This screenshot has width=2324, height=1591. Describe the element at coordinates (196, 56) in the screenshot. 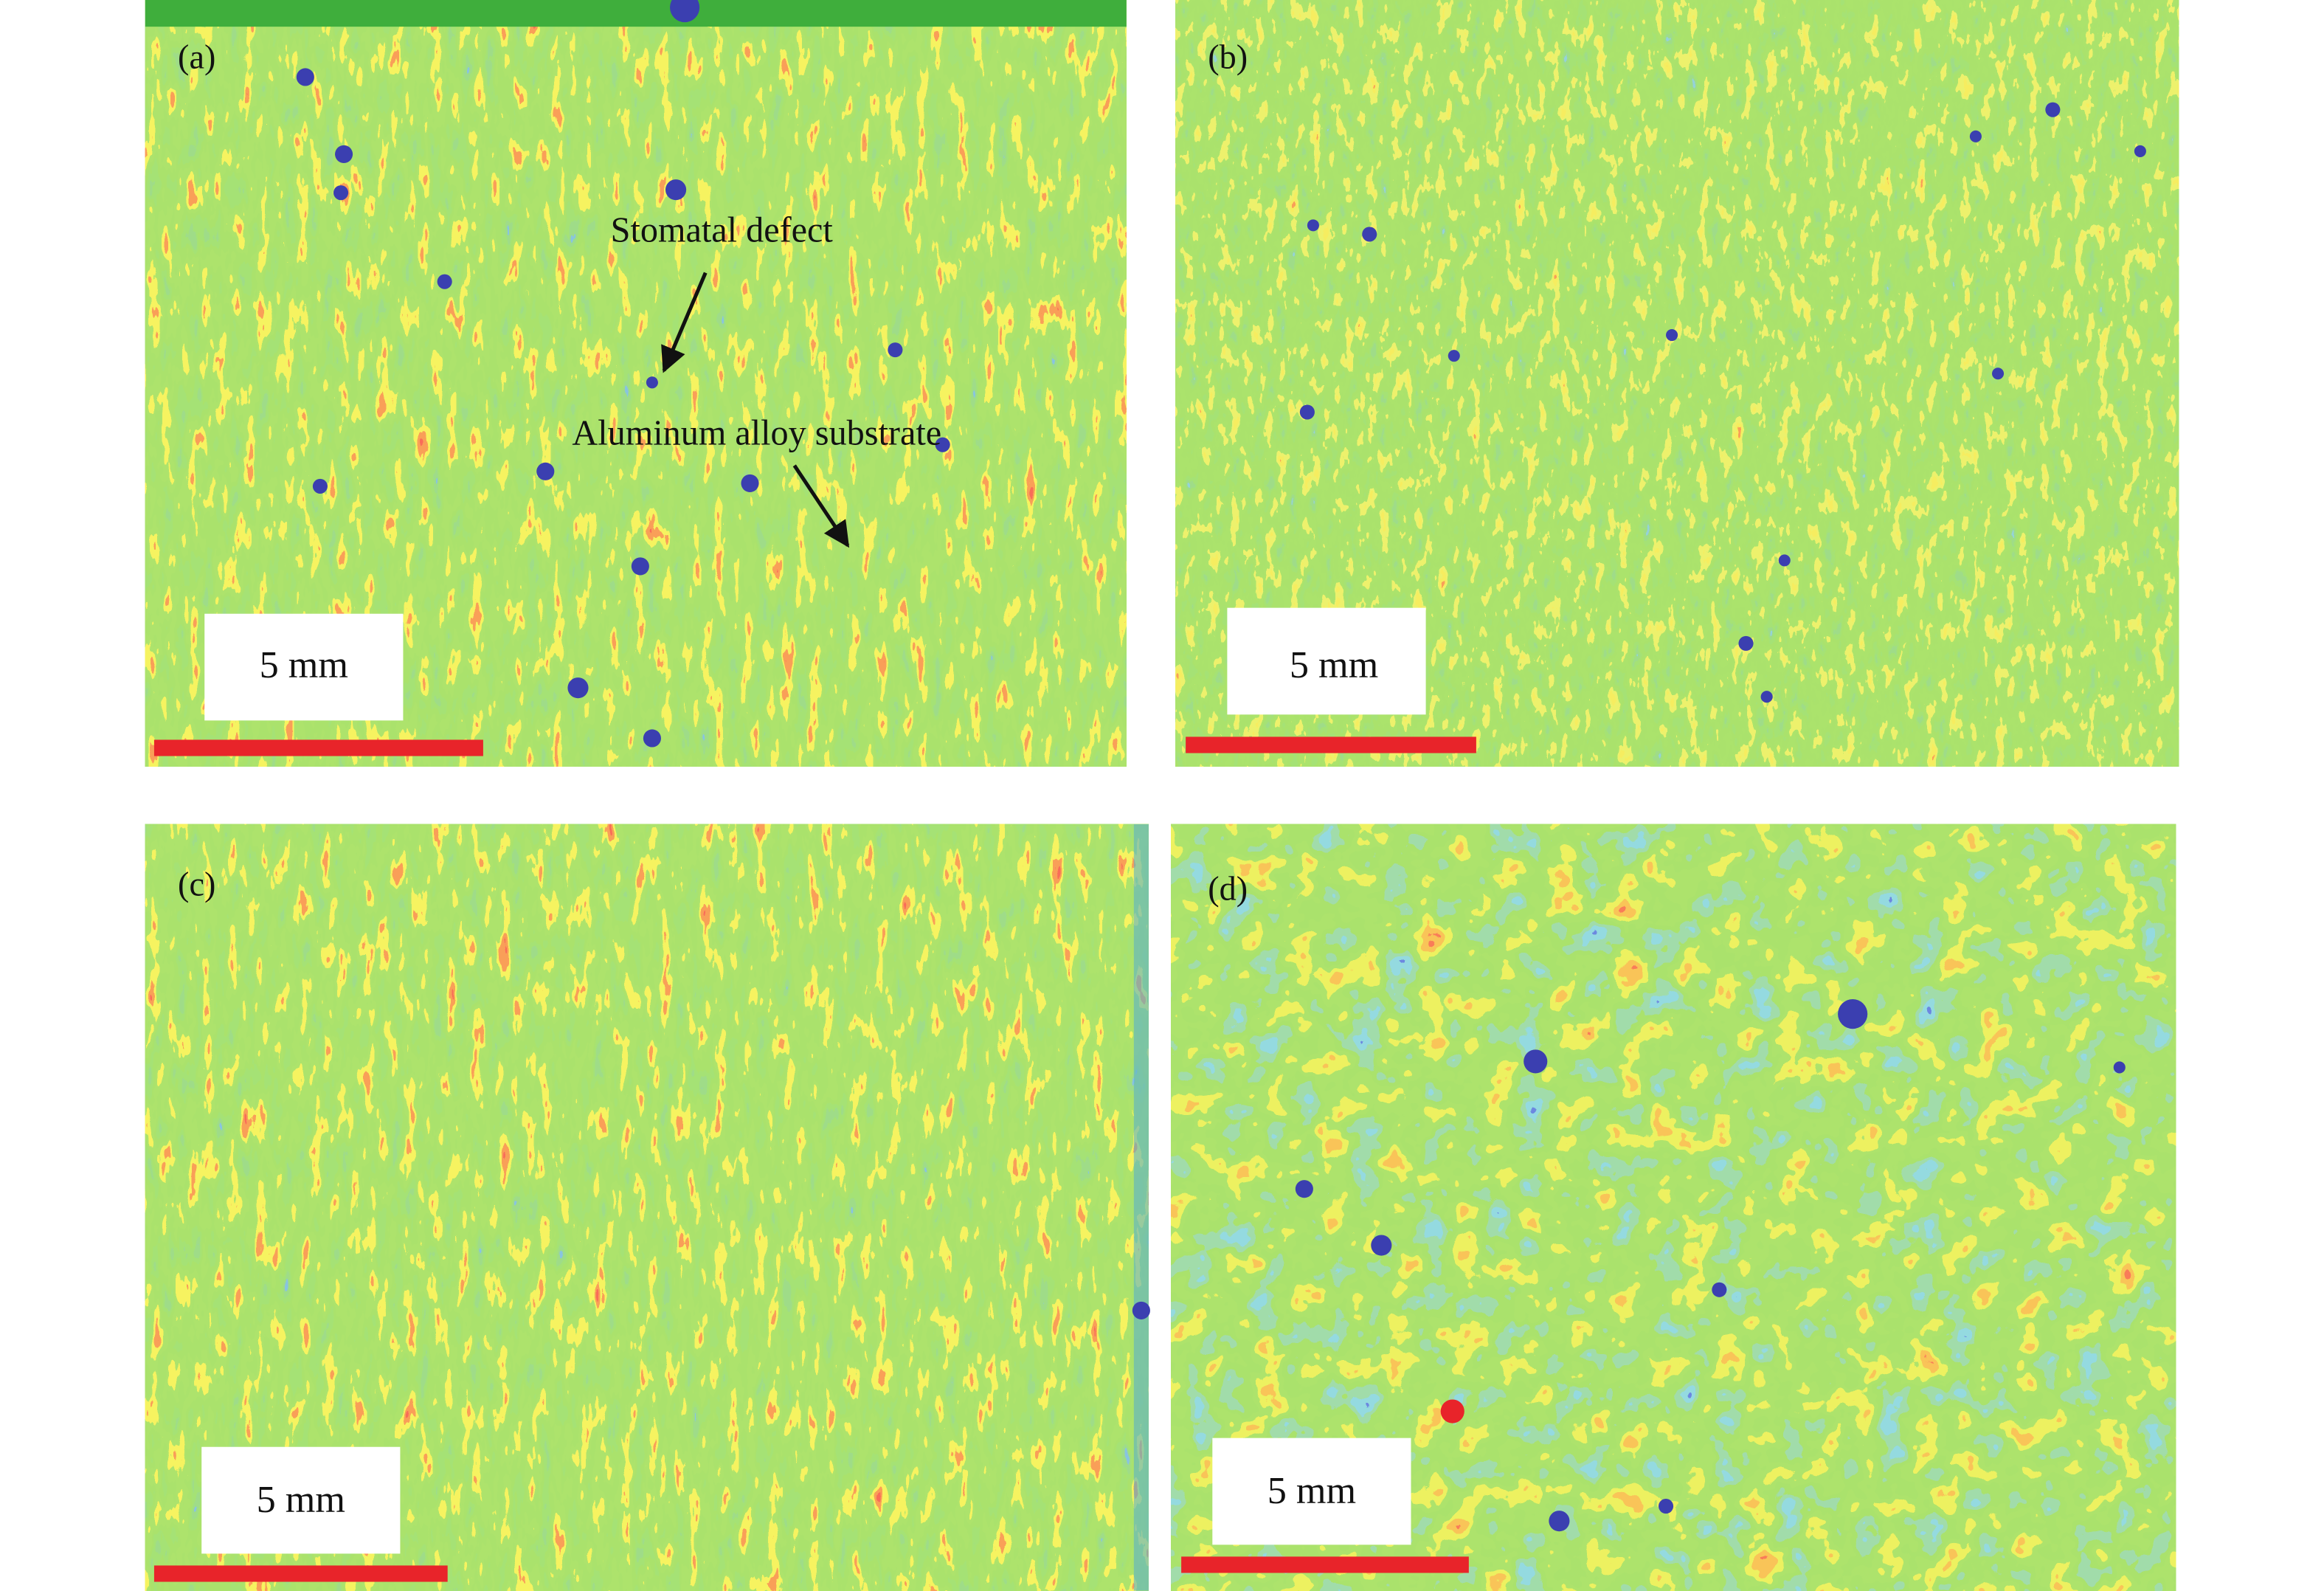

I see `panel-label: (a)` at that location.